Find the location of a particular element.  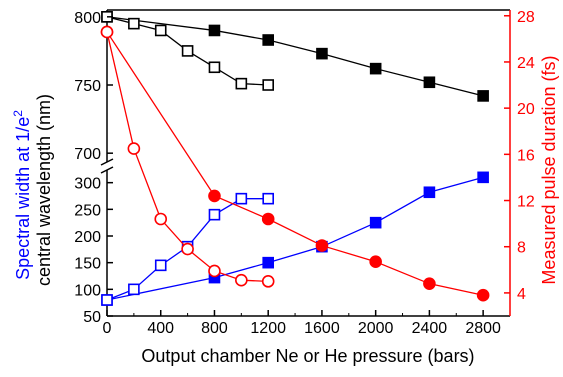

x-tick-label: 2400 is located at coordinates (430, 328).